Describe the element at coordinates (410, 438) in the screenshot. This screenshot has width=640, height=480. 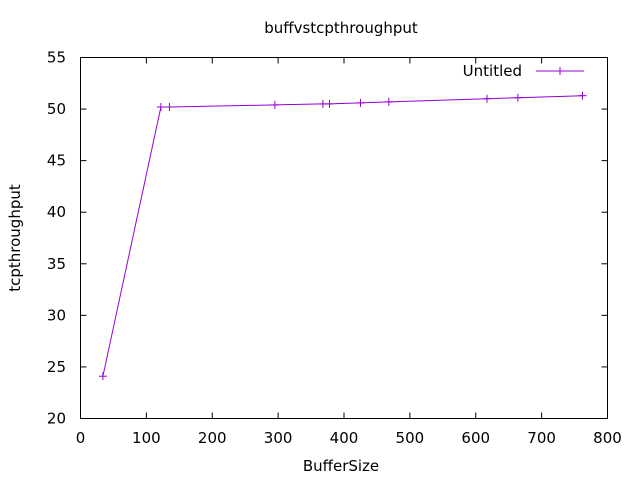
I see `x-tick-label: 500` at that location.